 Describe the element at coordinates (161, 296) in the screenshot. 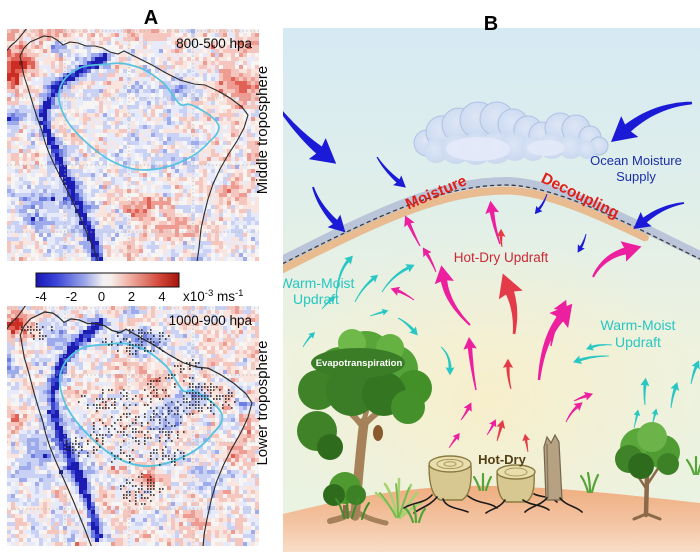

I see `svg-text: 4` at that location.